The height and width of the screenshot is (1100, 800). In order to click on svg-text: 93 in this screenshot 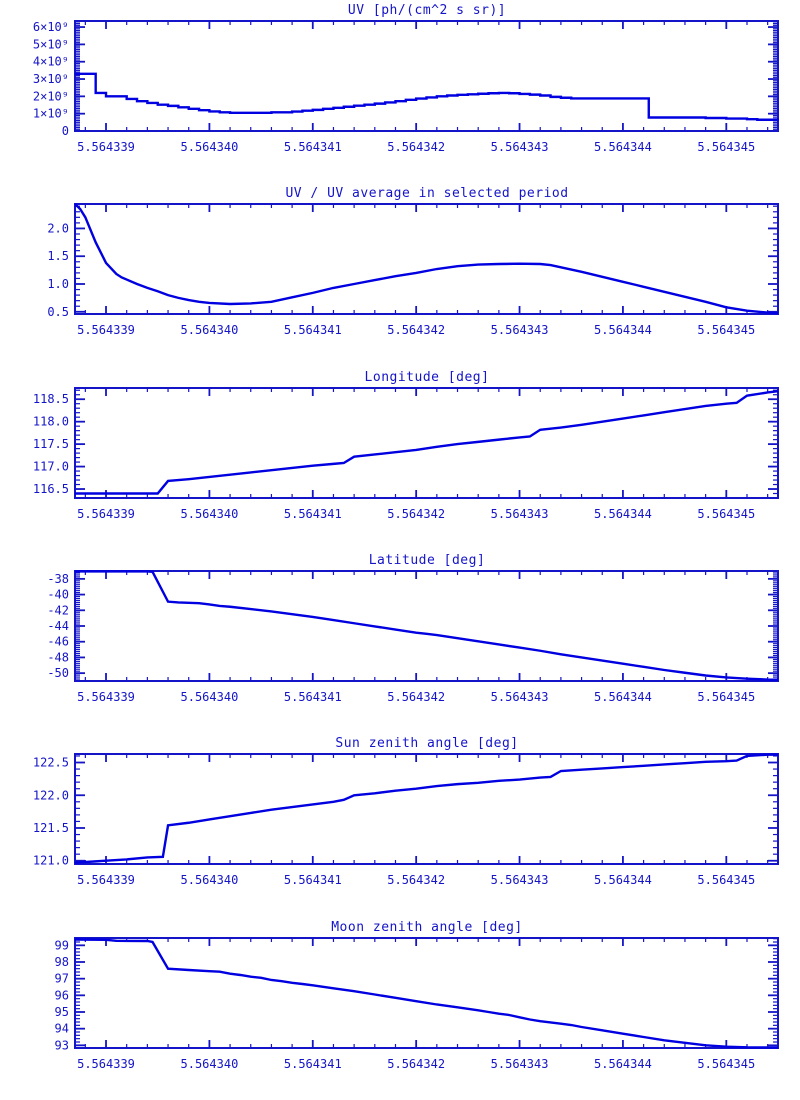, I will do `click(62, 1045)`.